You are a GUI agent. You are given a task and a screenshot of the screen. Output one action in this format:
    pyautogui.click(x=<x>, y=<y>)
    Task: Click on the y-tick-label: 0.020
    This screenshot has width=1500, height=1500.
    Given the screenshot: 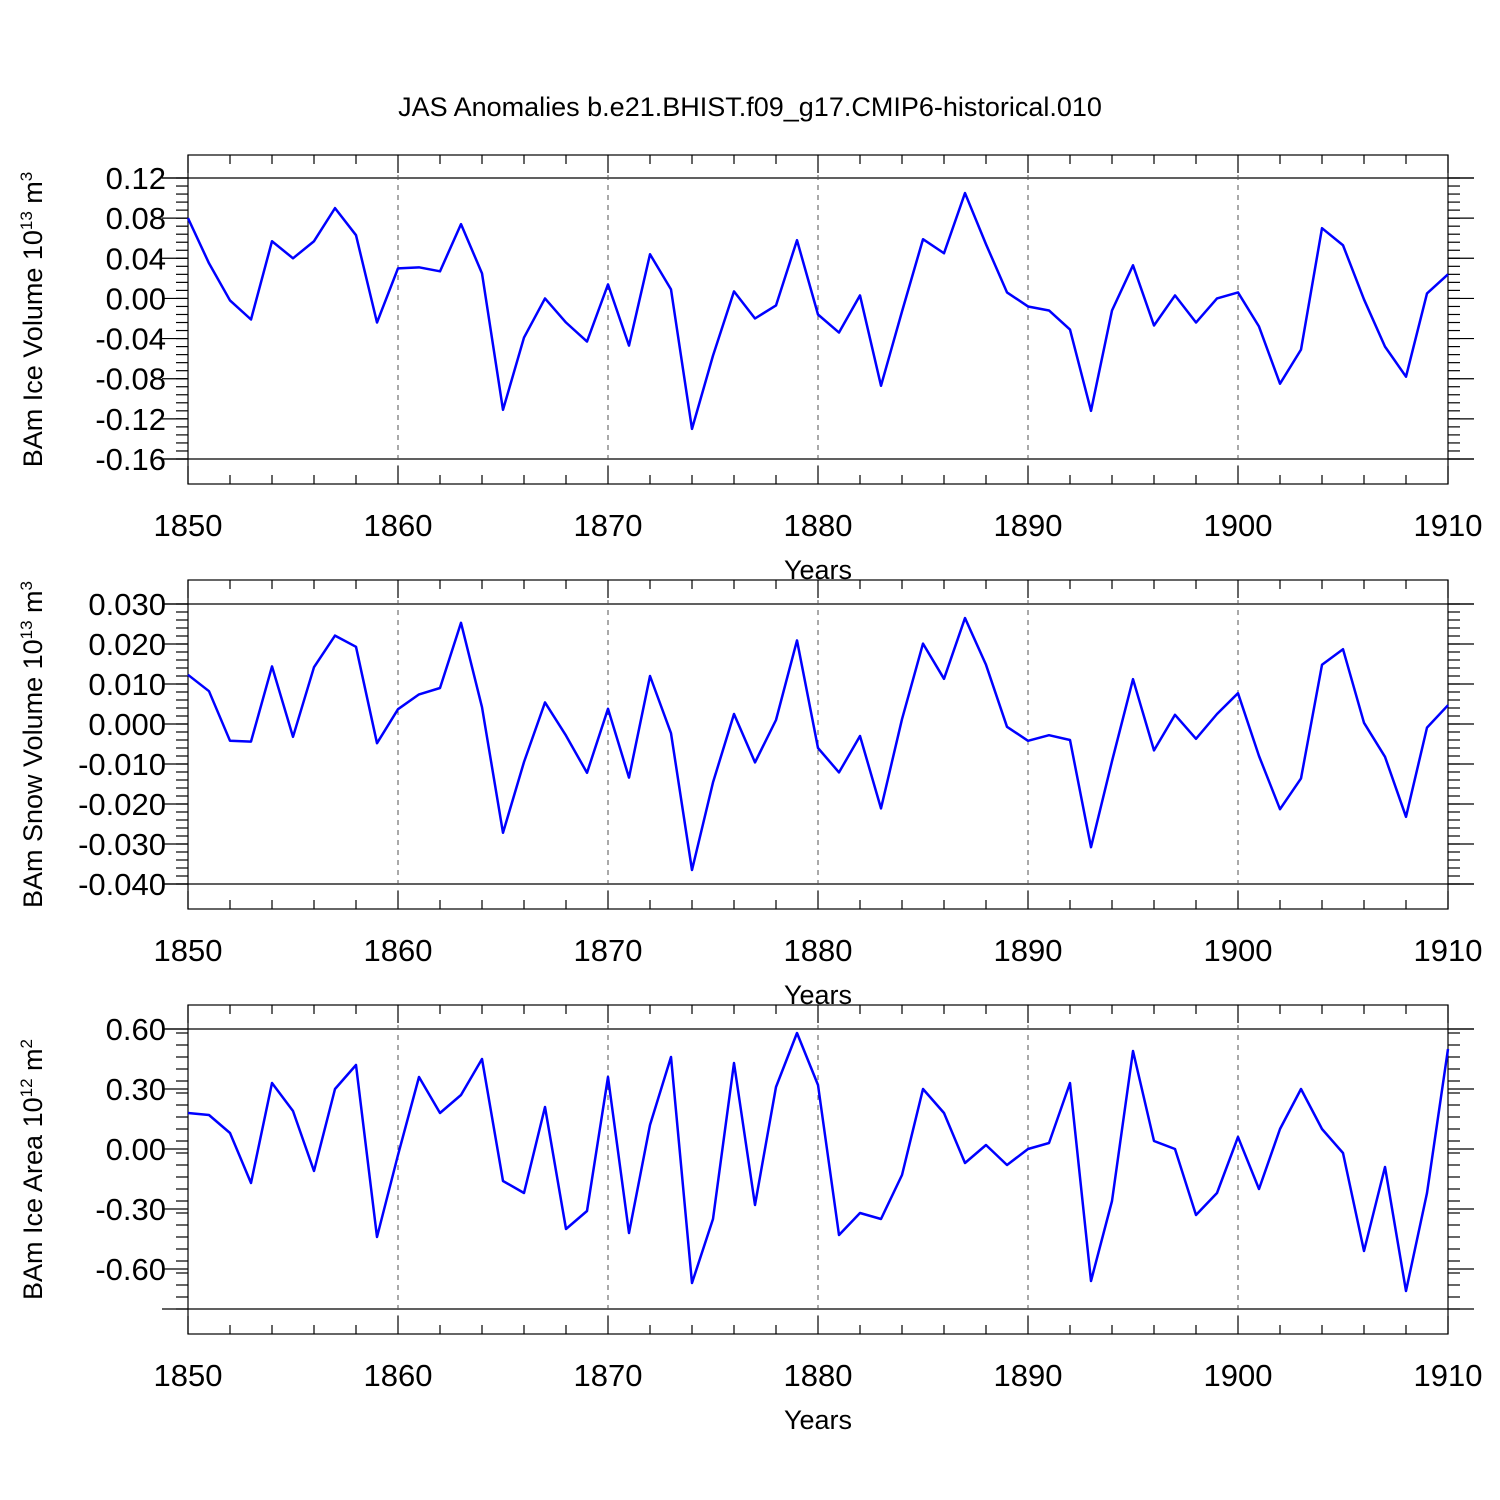 What is the action you would take?
    pyautogui.click(x=127, y=644)
    